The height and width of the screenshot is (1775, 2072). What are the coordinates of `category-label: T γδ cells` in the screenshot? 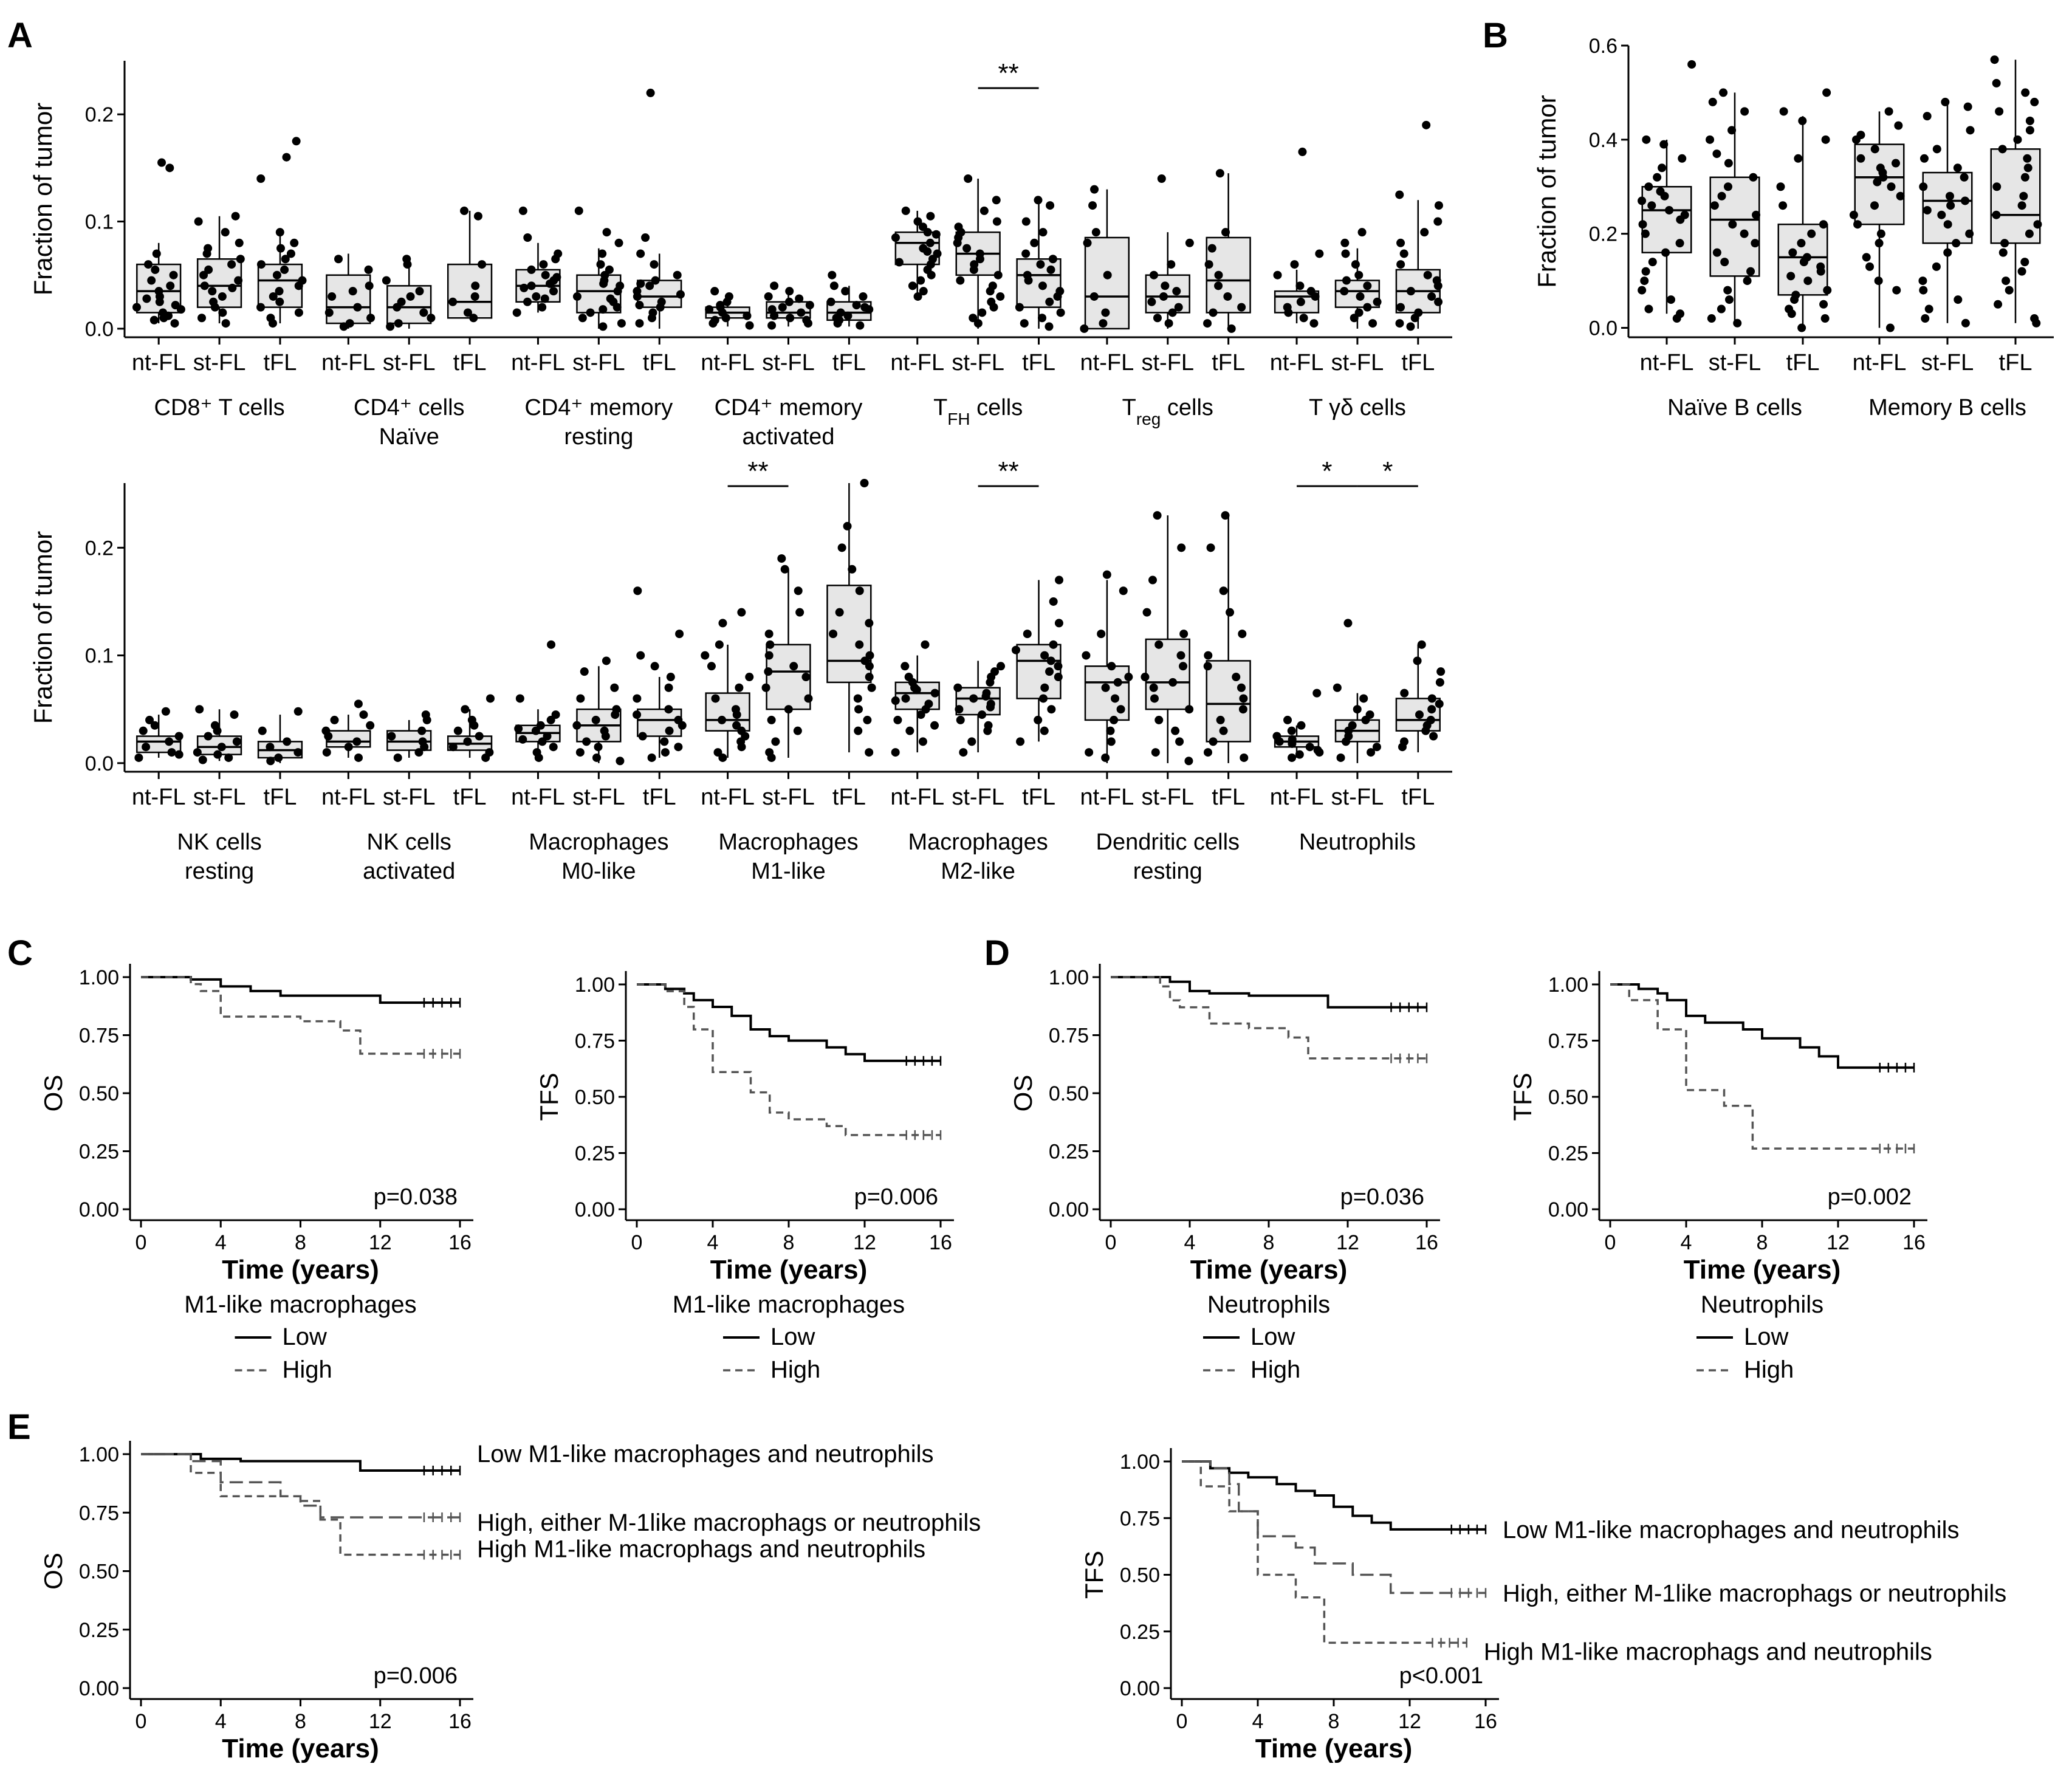 It's located at (1357, 408).